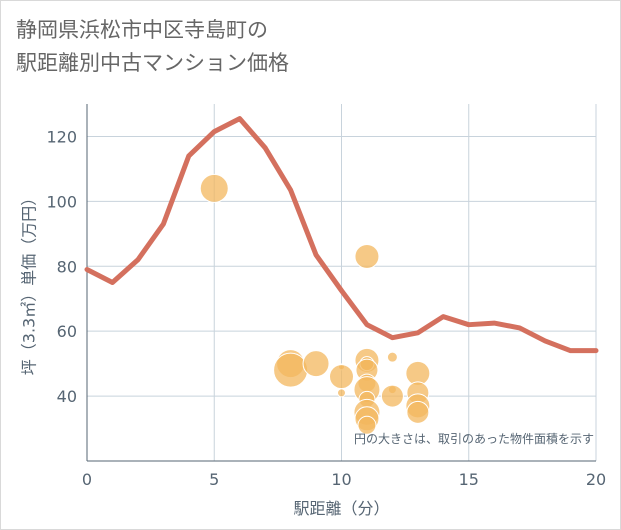  I want to click on chart-title-line2: 駅距離別中古マンション価格, so click(152, 63).